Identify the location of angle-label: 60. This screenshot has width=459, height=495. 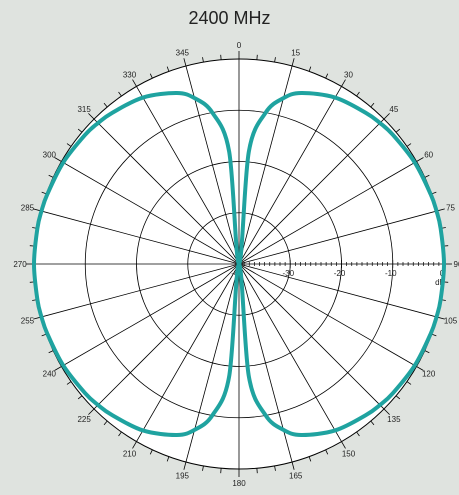
(428, 155).